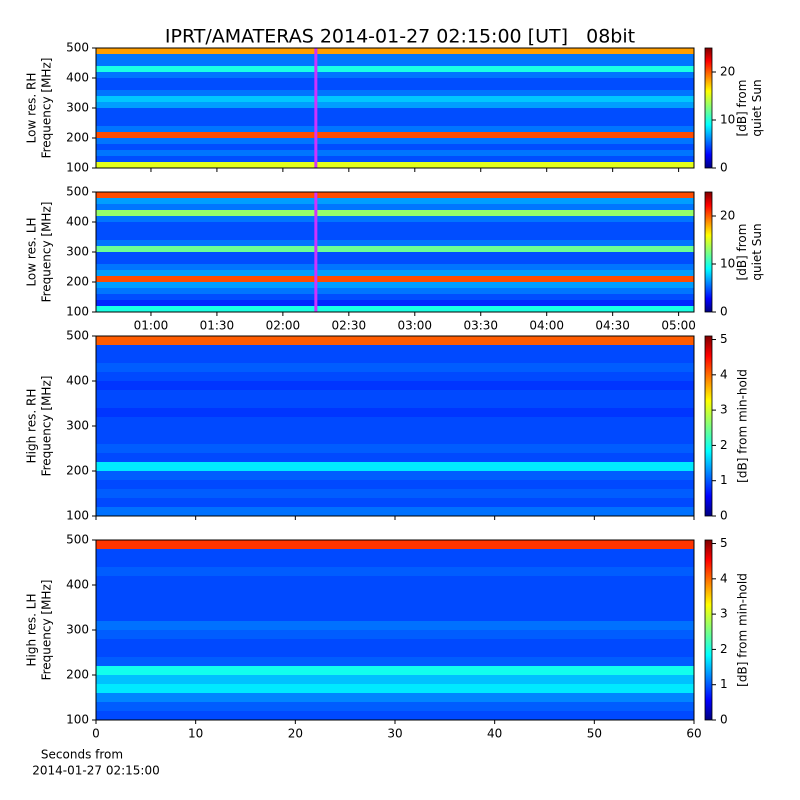 The width and height of the screenshot is (800, 800). What do you see at coordinates (32, 629) in the screenshot?
I see `y-axis-label: High res. LH` at bounding box center [32, 629].